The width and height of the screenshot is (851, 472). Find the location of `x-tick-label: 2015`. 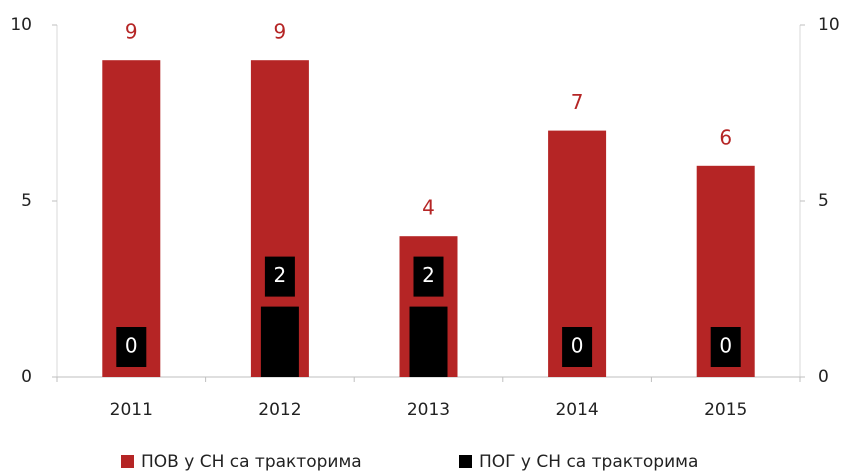

x-tick-label: 2015 is located at coordinates (725, 410).